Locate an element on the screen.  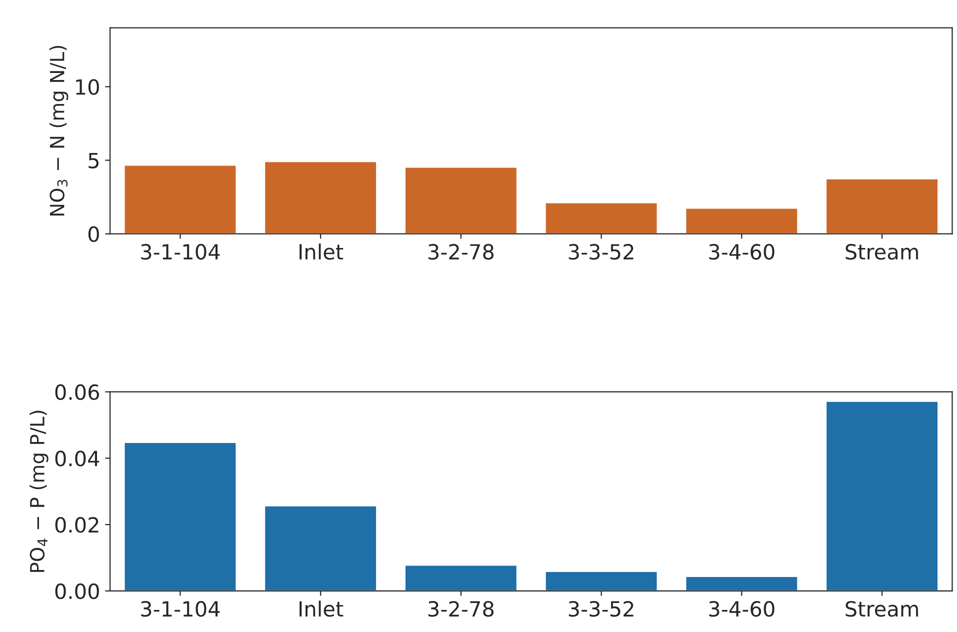
y-tick-label: 0.00 is located at coordinates (77, 591).